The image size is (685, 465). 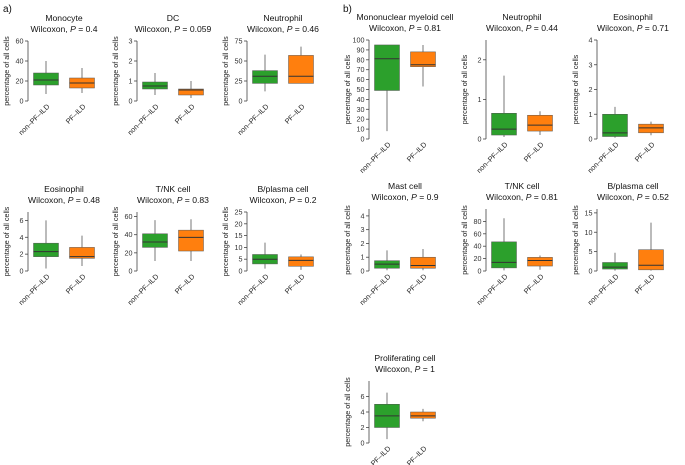 I want to click on plot-title: Mast cell, so click(x=405, y=186).